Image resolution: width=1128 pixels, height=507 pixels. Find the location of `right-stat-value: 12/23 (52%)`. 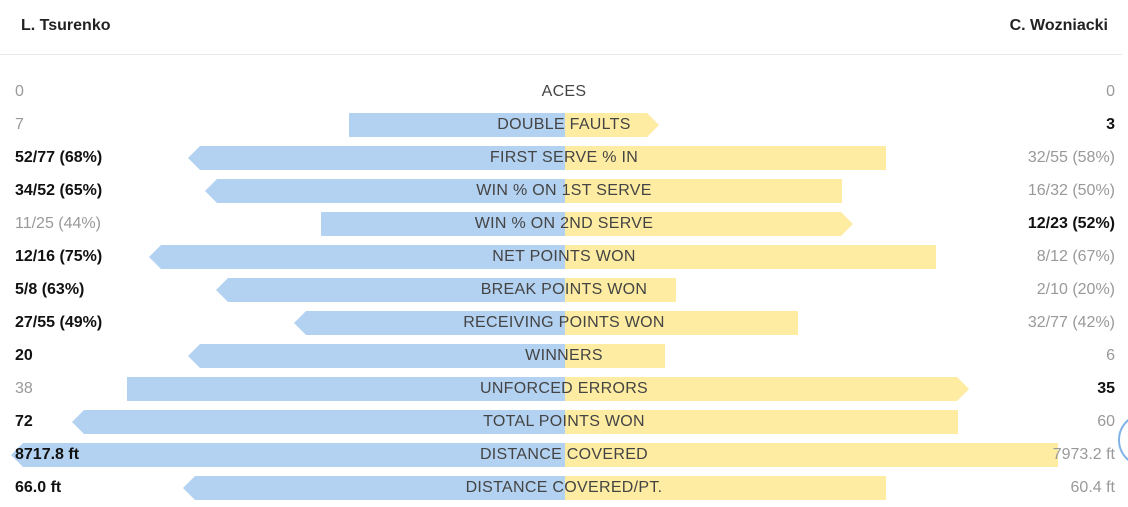

right-stat-value: 12/23 (52%) is located at coordinates (1071, 223).